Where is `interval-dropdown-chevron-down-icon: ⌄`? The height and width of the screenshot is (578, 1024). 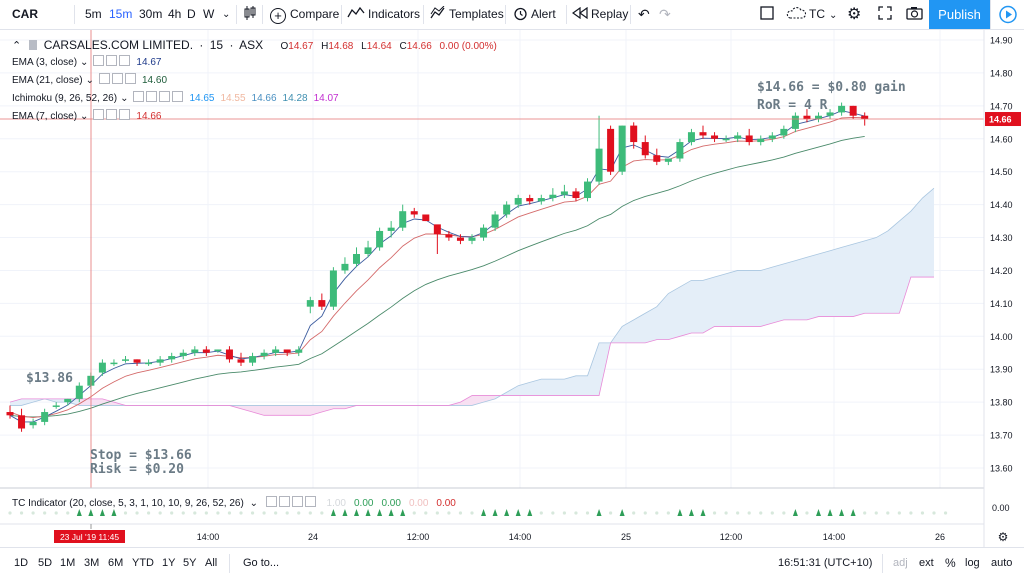 interval-dropdown-chevron-down-icon: ⌄ is located at coordinates (226, 14).